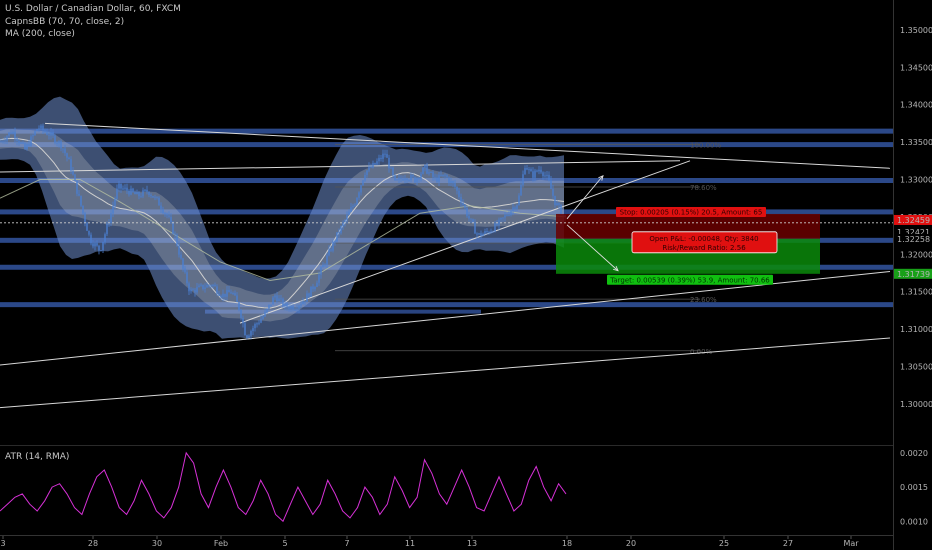  What do you see at coordinates (284, 543) in the screenshot?
I see `time-axis-tick: 5` at bounding box center [284, 543].